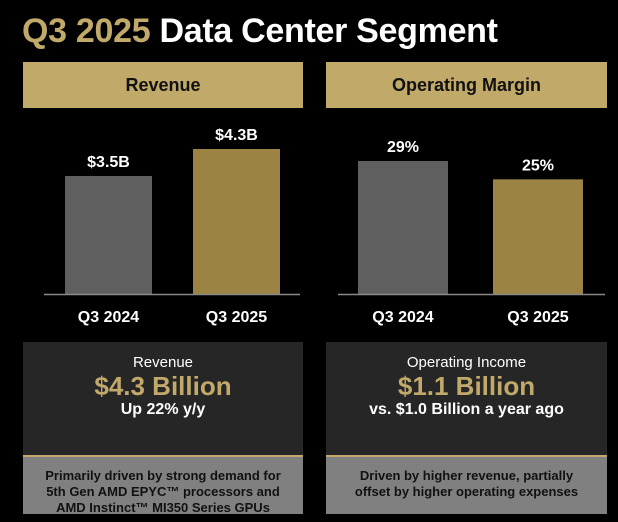 This screenshot has height=522, width=618. What do you see at coordinates (108, 162) in the screenshot?
I see `data-label: $3.5B` at bounding box center [108, 162].